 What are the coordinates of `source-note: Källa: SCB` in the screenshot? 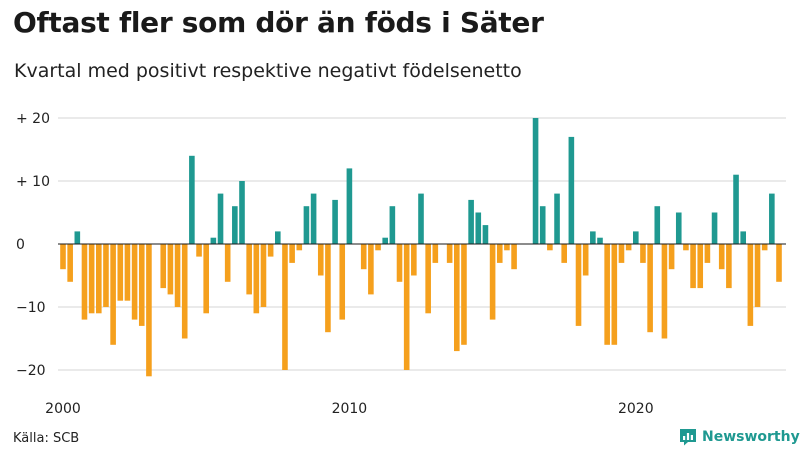 It's located at (46, 438).